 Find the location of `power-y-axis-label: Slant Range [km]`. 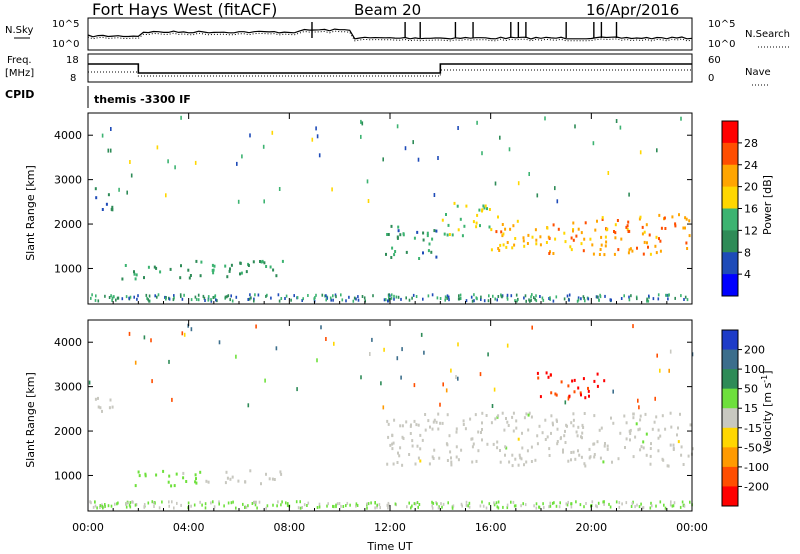

power-y-axis-label: Slant Range [km] is located at coordinates (30, 213).